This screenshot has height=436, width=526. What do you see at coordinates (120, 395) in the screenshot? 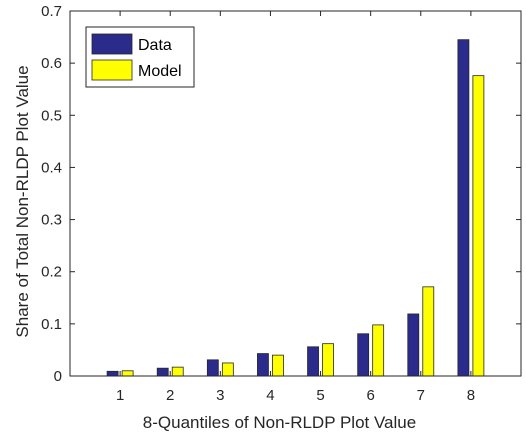
I see `x-tick-label: 1` at bounding box center [120, 395].